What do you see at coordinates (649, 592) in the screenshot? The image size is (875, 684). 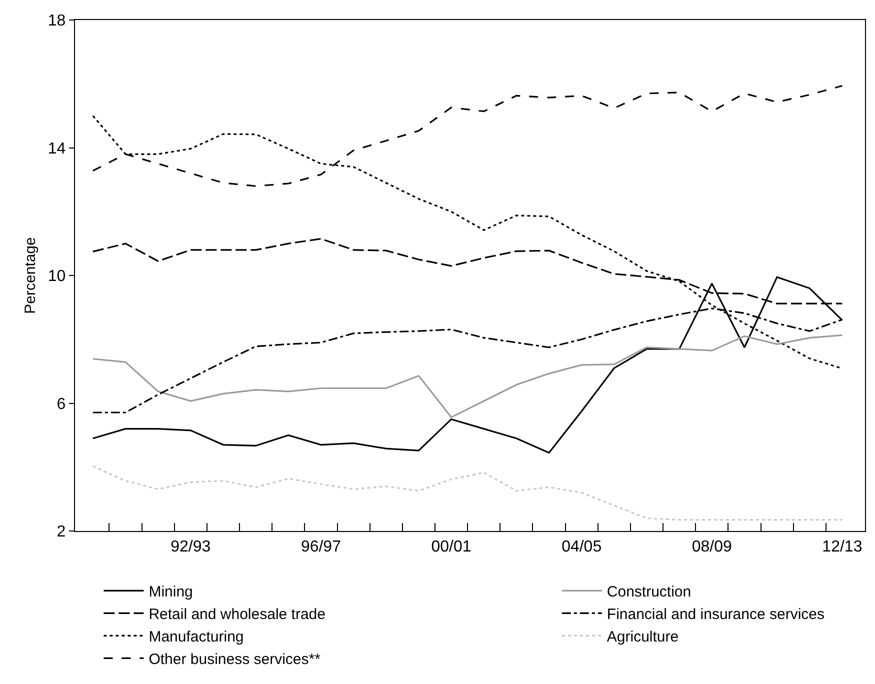 I see `legend-label: Construction` at bounding box center [649, 592].